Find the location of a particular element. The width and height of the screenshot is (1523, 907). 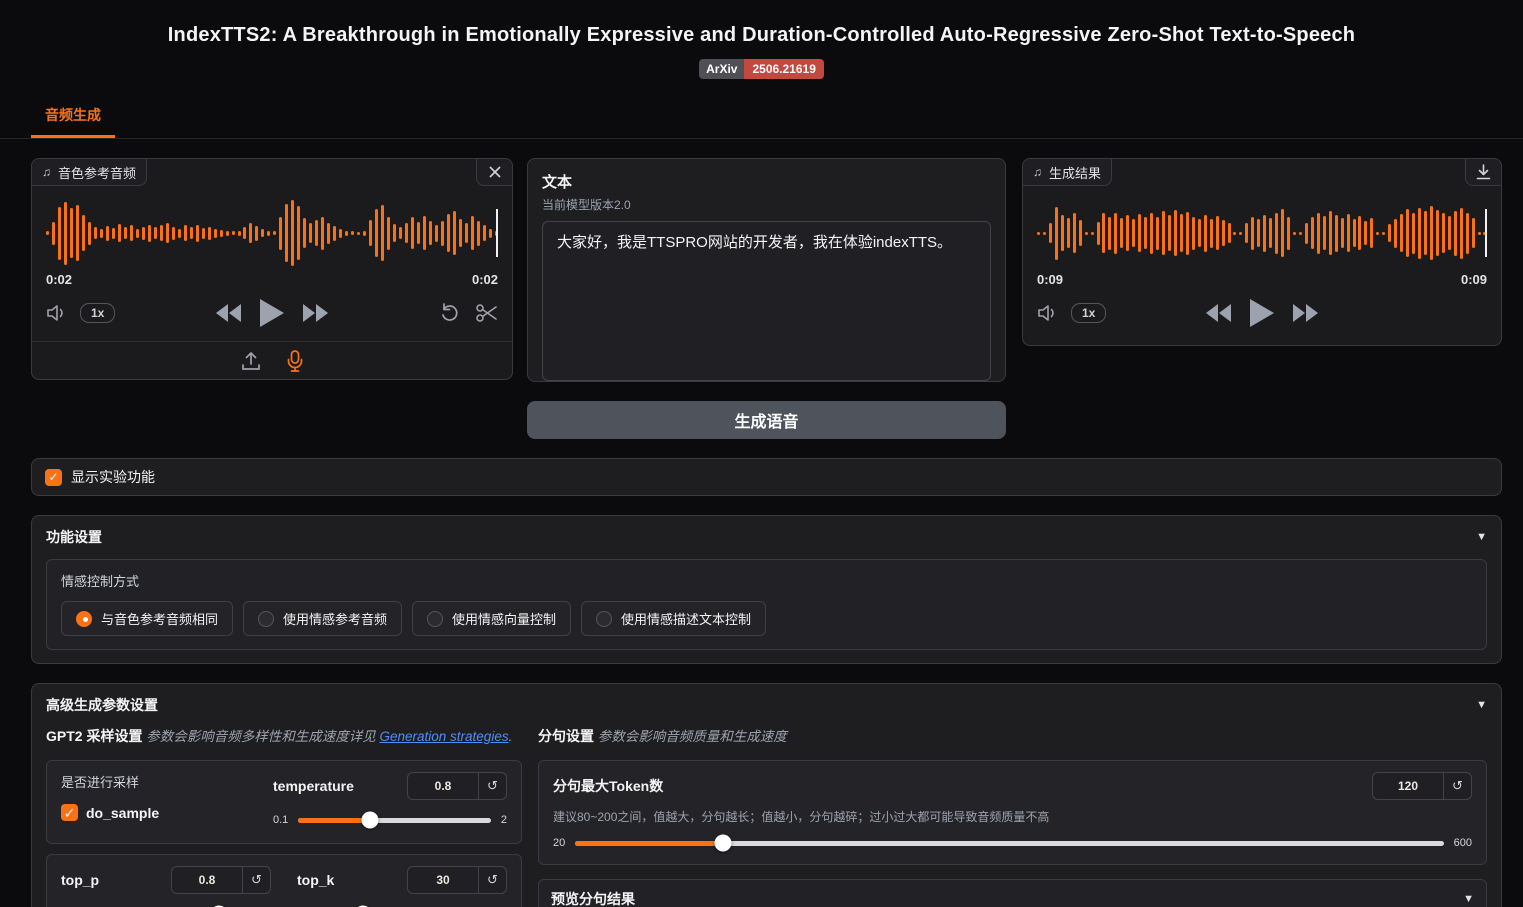

max-tokens-value is located at coordinates (1408, 786).